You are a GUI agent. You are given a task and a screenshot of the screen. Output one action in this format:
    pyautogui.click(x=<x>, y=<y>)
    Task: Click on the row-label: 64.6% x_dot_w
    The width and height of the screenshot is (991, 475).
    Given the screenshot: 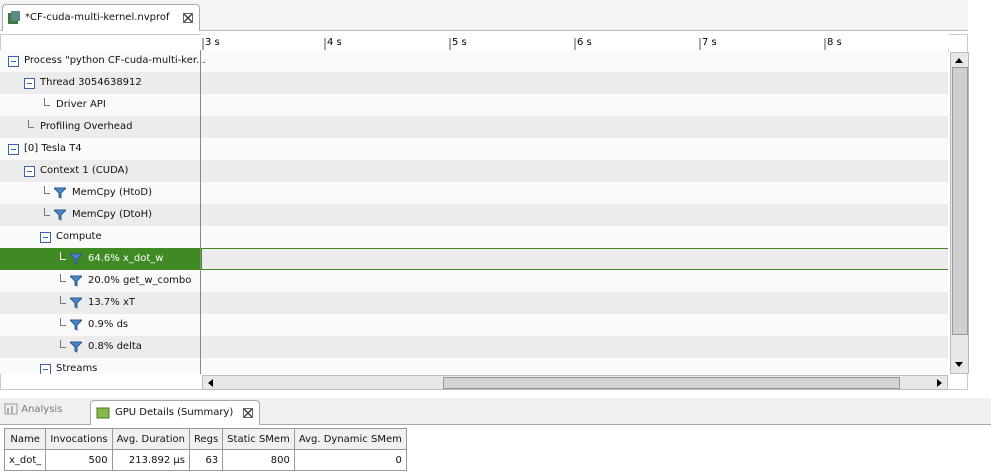 What is the action you would take?
    pyautogui.click(x=126, y=258)
    